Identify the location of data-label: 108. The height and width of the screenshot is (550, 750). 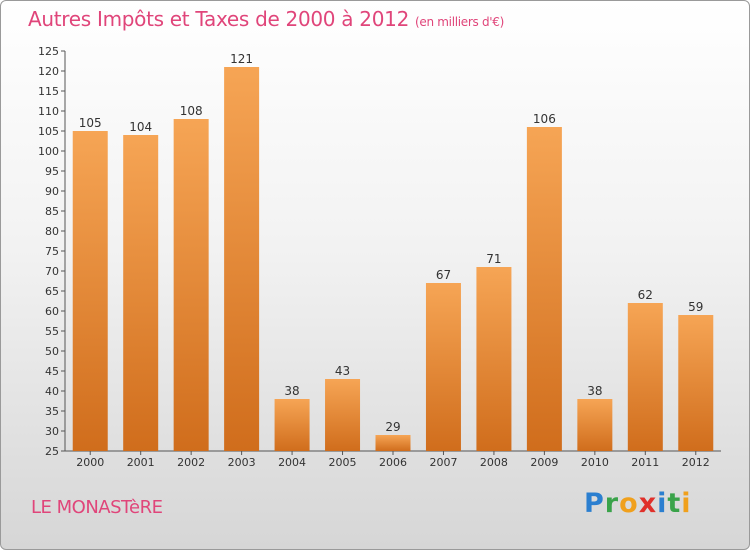
(191, 111).